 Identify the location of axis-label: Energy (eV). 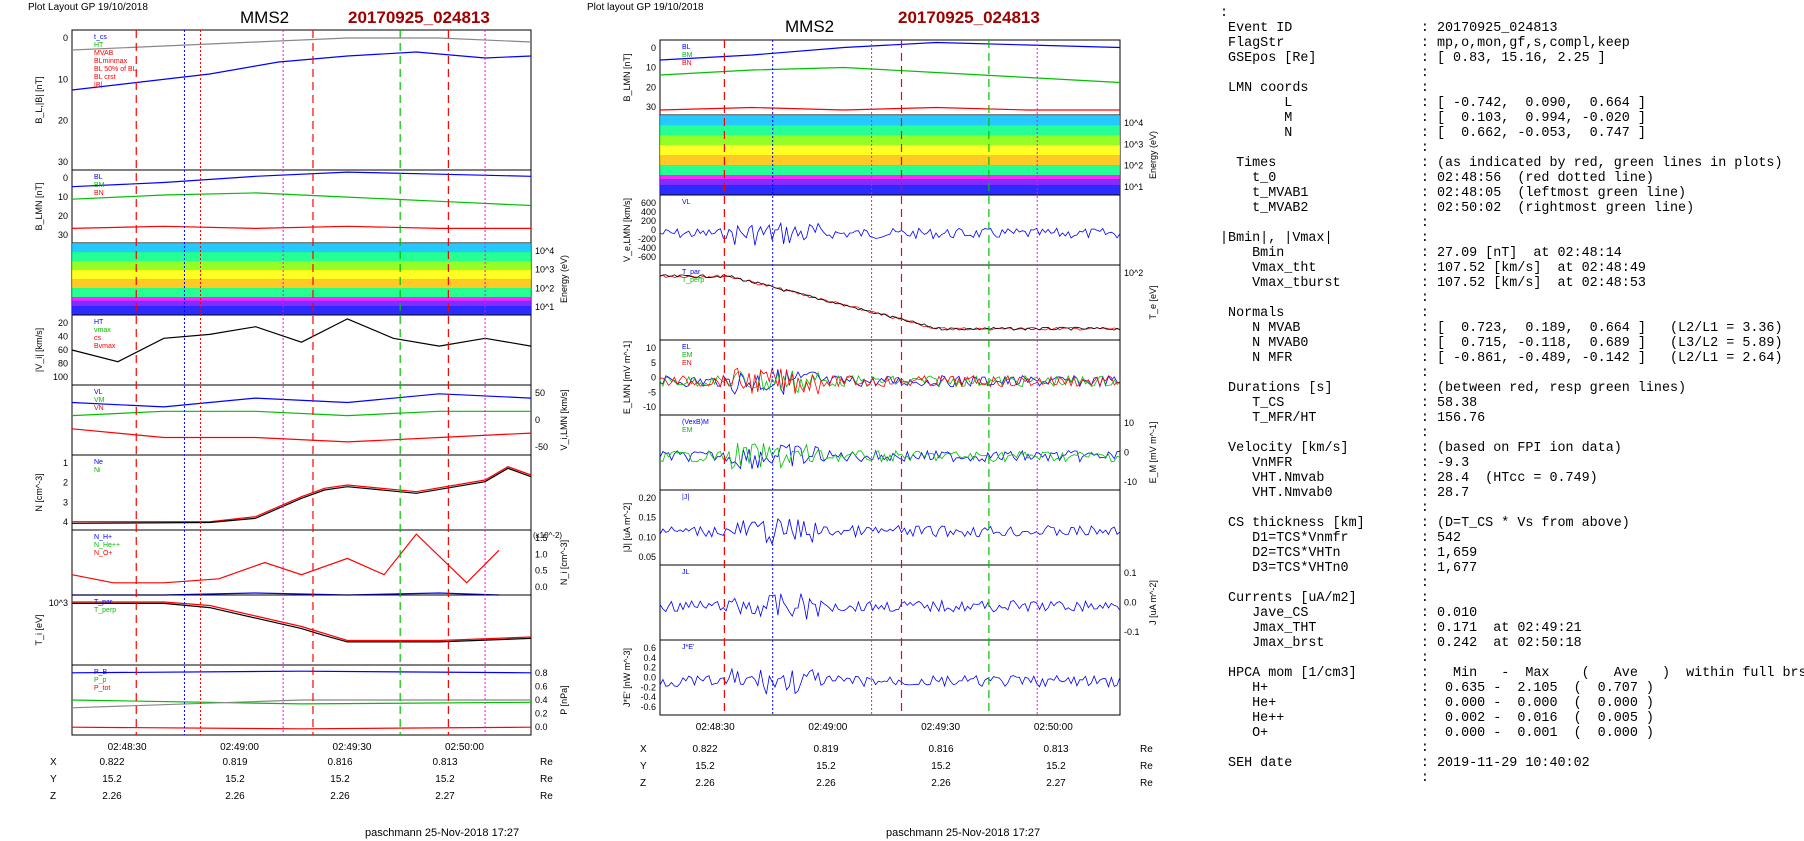
(1153, 155).